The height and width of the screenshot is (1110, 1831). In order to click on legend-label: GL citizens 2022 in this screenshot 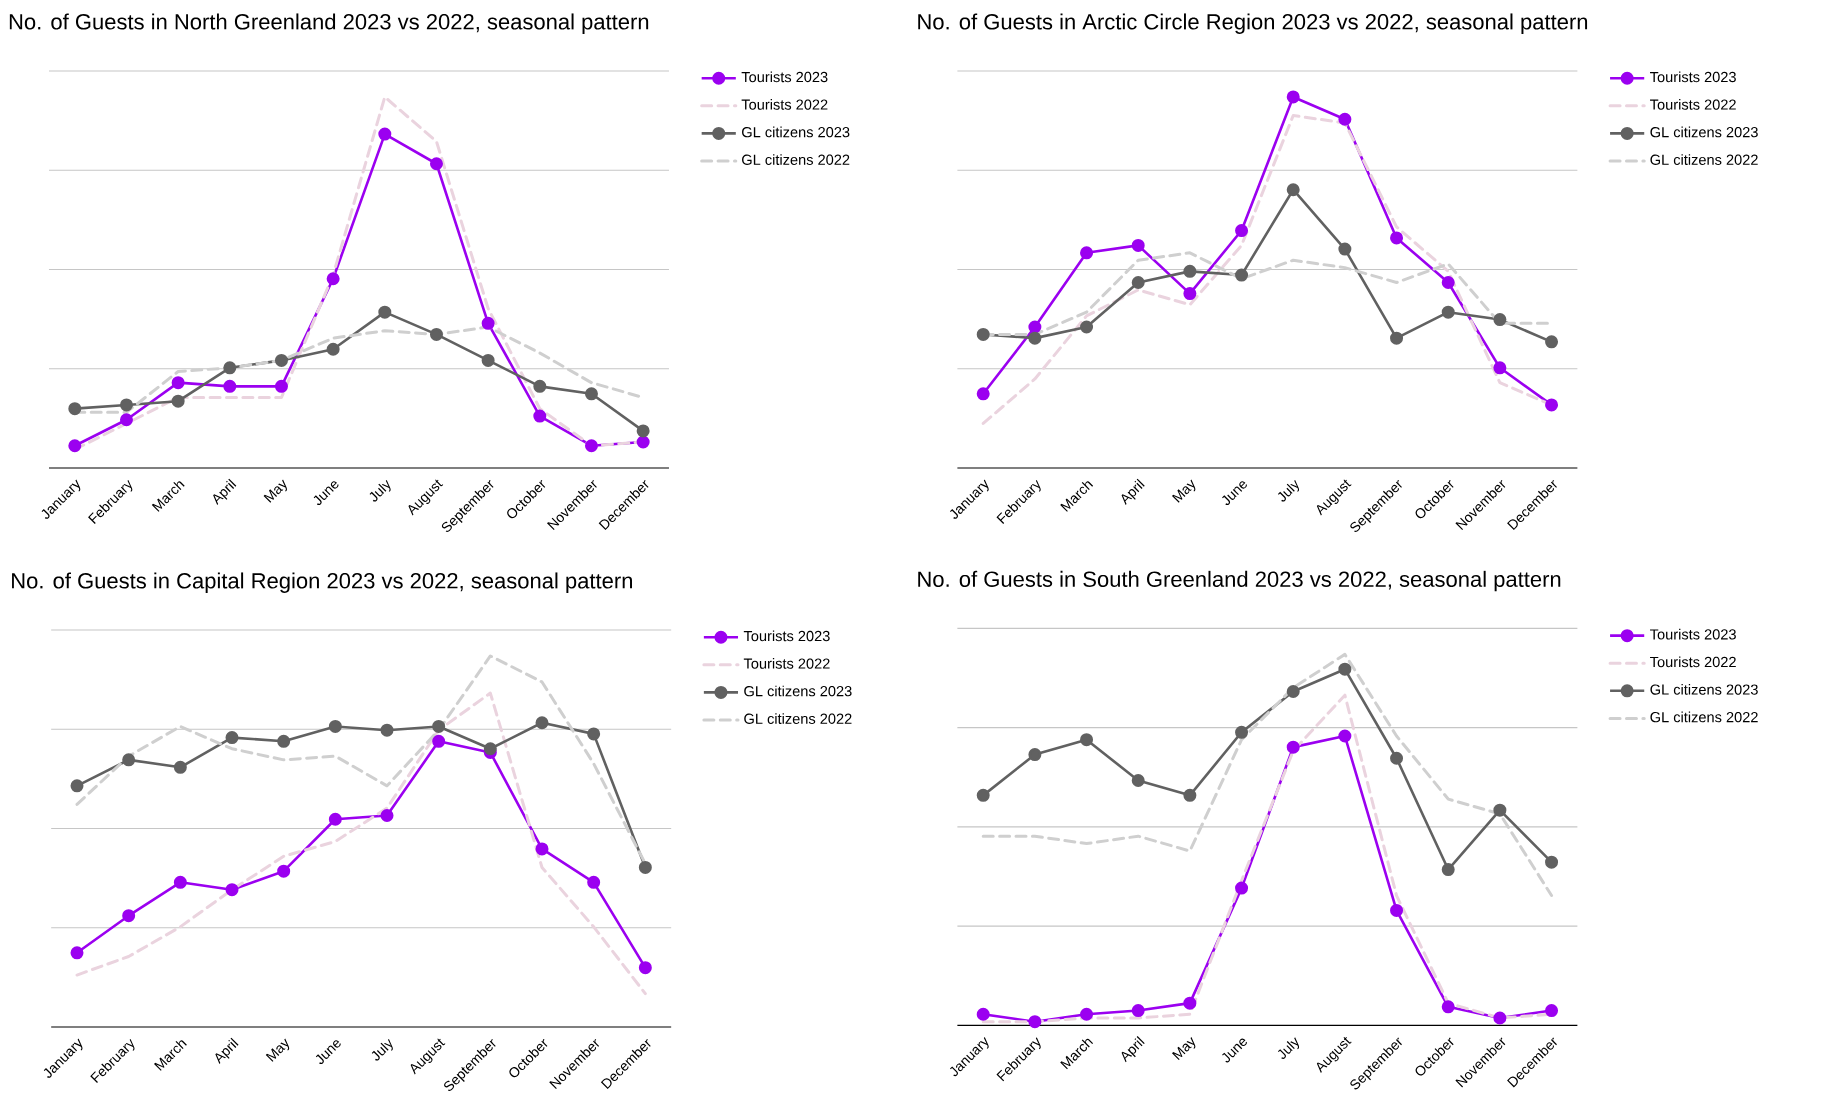, I will do `click(1704, 159)`.